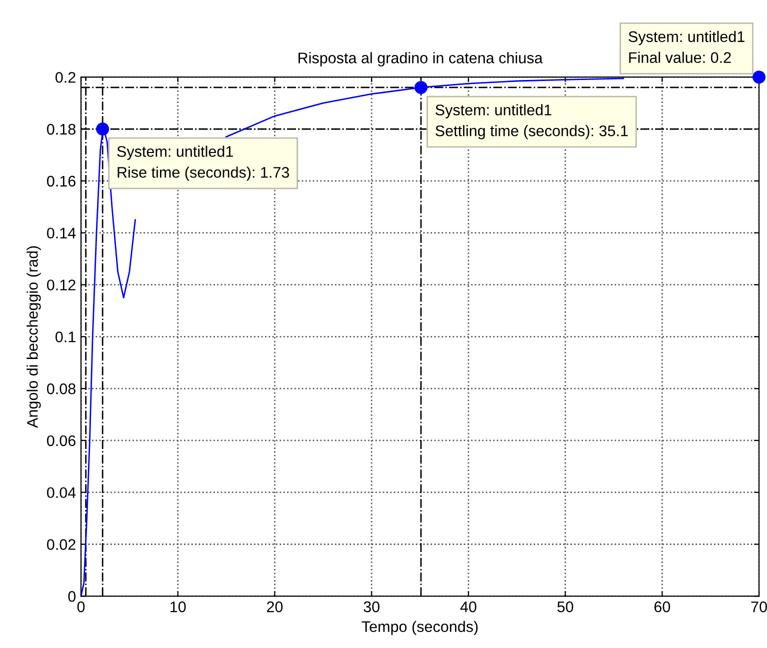 Image resolution: width=767 pixels, height=648 pixels. I want to click on x-axis-title: Tempo (seconds), so click(420, 628).